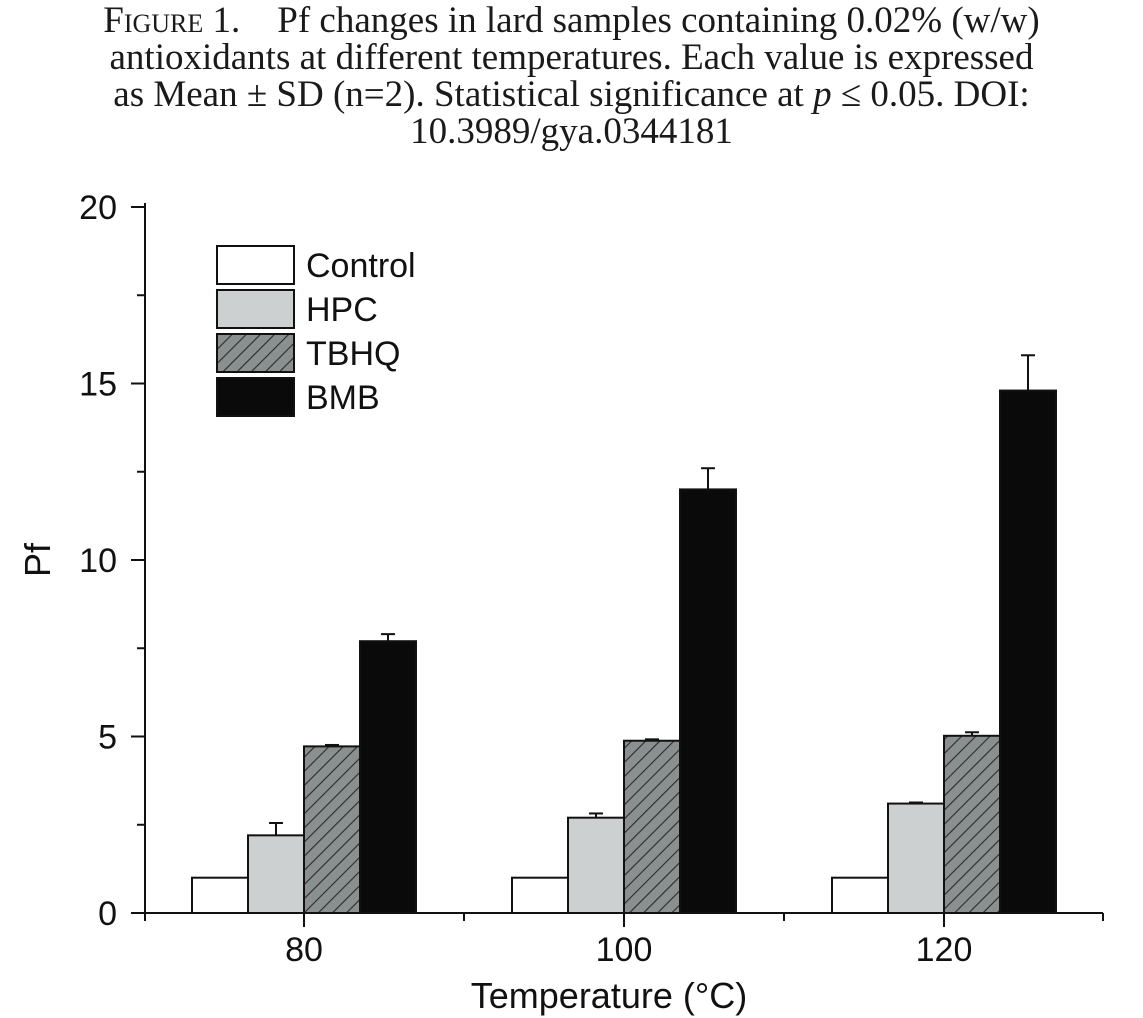  What do you see at coordinates (822, 94) in the screenshot?
I see `caption-p-symbol: p` at bounding box center [822, 94].